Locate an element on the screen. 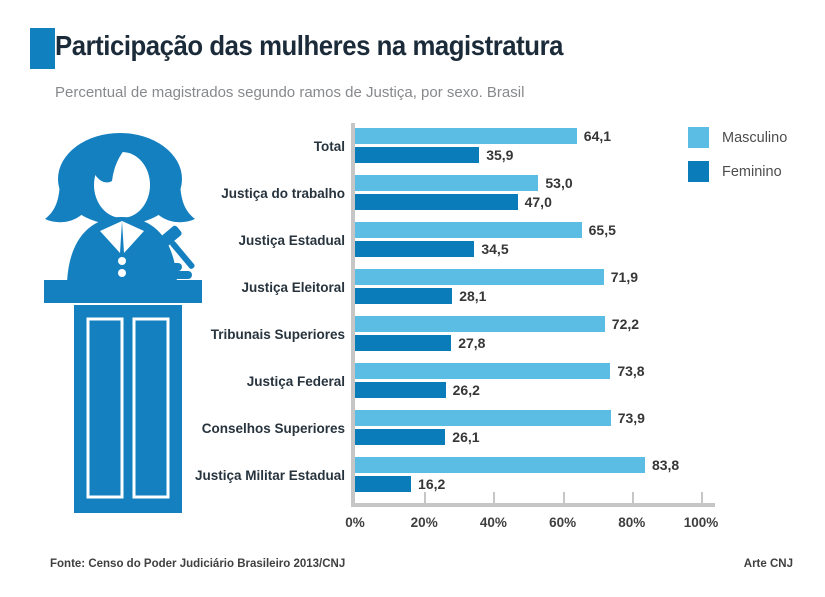 This screenshot has width=825, height=597. axis-tick-label: 20% is located at coordinates (424, 522).